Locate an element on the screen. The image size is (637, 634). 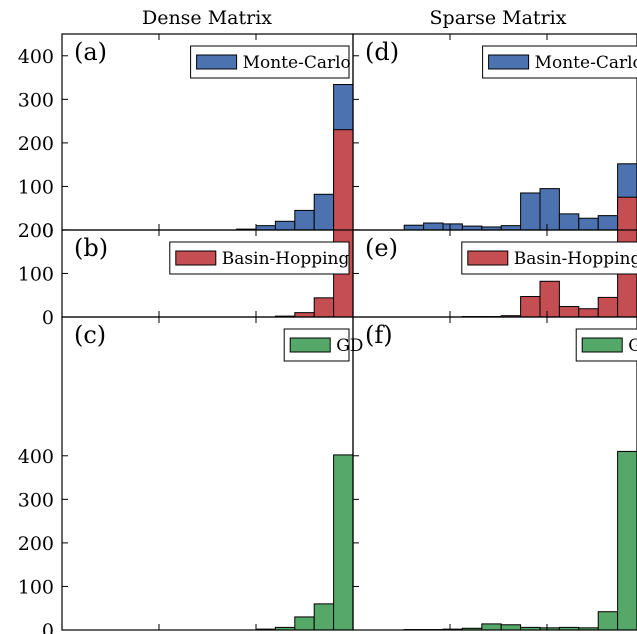
panel-e: (e) Basin-Hopping is located at coordinates (494, 257).